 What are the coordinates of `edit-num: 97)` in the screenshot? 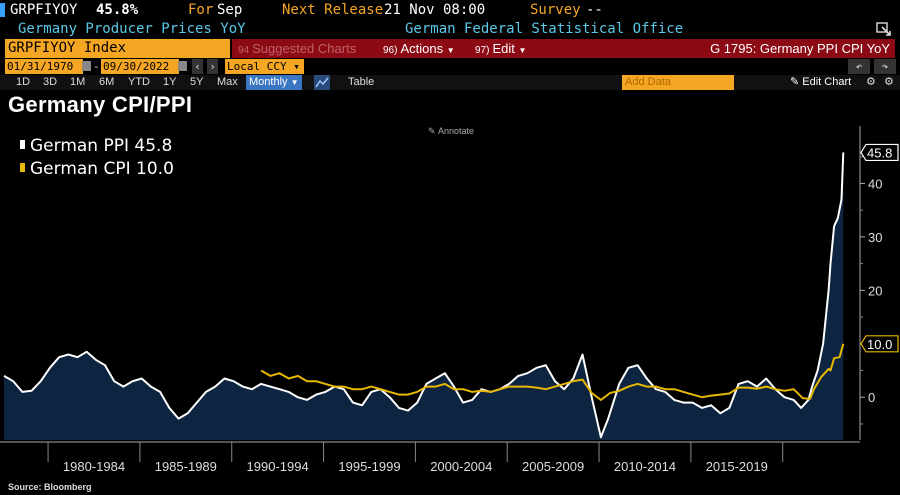 It's located at (482, 50).